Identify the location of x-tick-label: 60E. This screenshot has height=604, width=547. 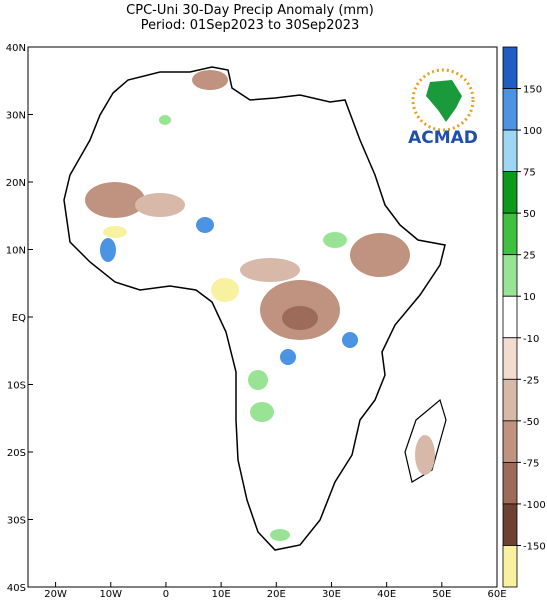
(496, 594).